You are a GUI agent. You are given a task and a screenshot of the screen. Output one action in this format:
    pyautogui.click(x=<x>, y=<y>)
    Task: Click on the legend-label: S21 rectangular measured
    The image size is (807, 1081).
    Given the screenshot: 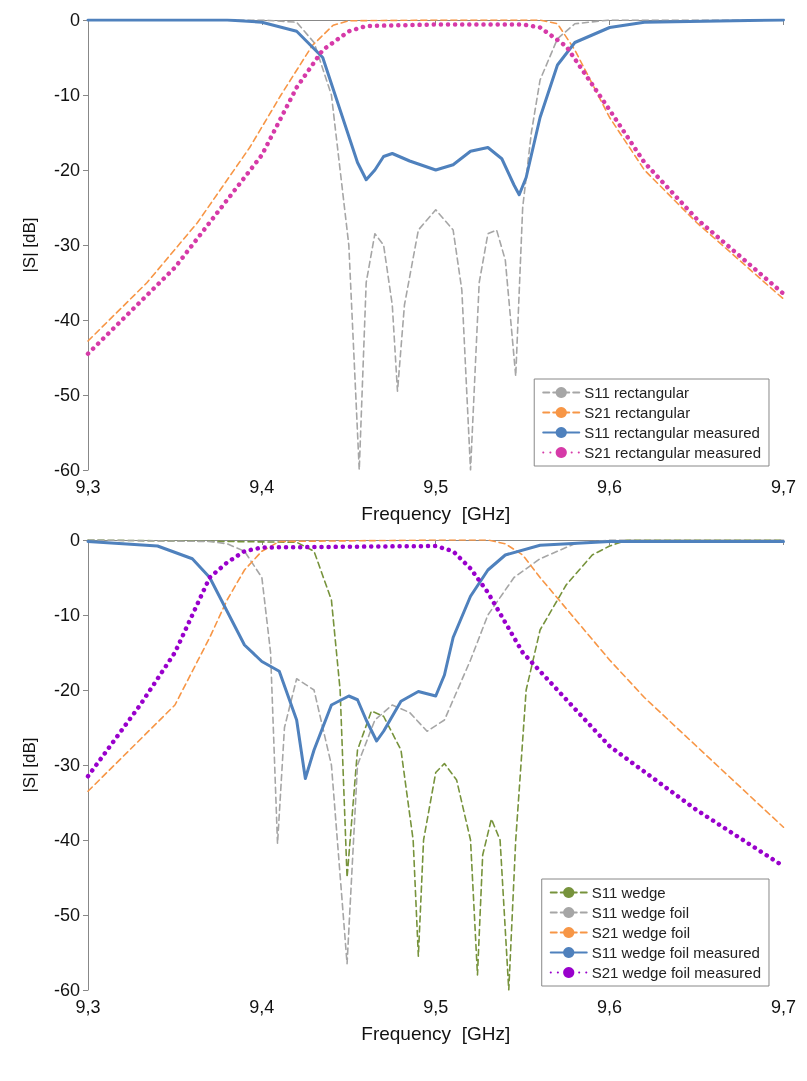 What is the action you would take?
    pyautogui.click(x=673, y=452)
    